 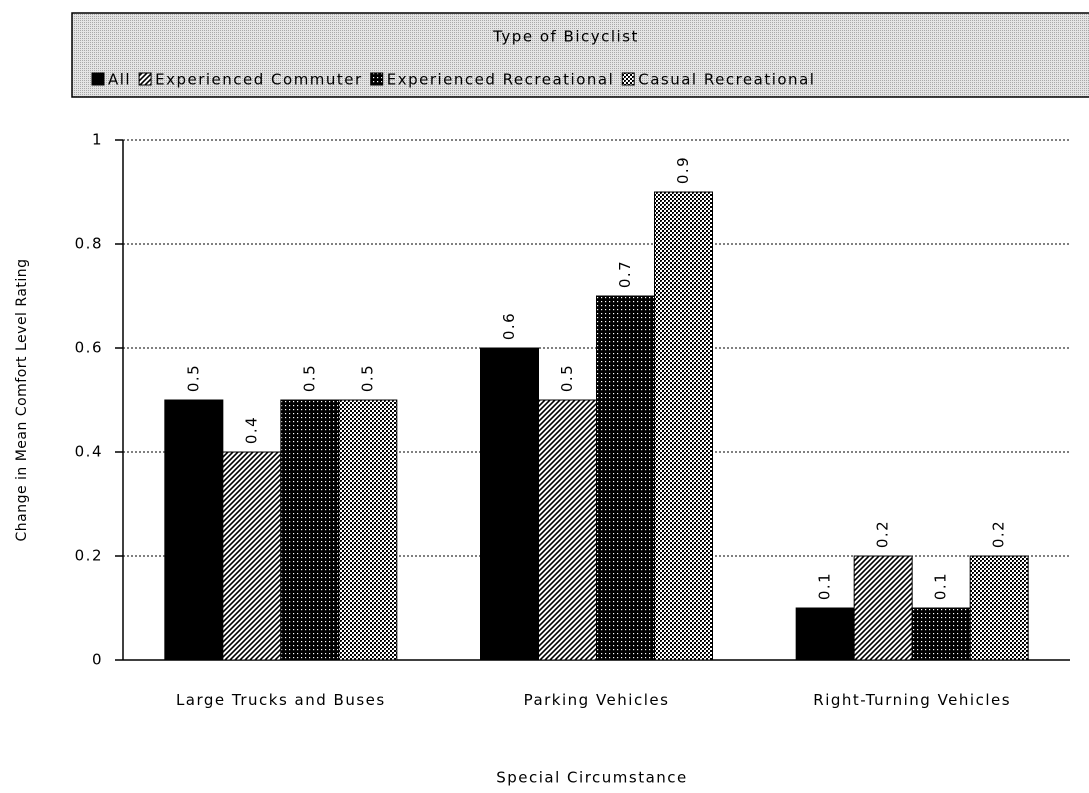 What do you see at coordinates (683, 170) in the screenshot?
I see `data-label: 0.9` at bounding box center [683, 170].